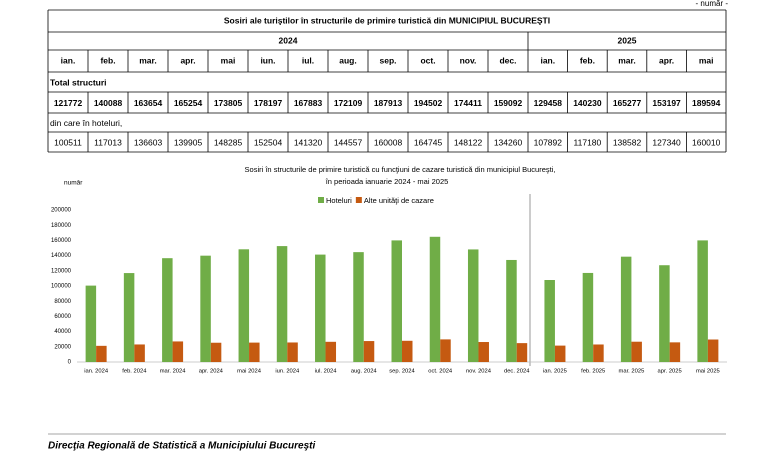 The width and height of the screenshot is (771, 461). Describe the element at coordinates (61, 256) in the screenshot. I see `y-tick-label: 140000` at that location.